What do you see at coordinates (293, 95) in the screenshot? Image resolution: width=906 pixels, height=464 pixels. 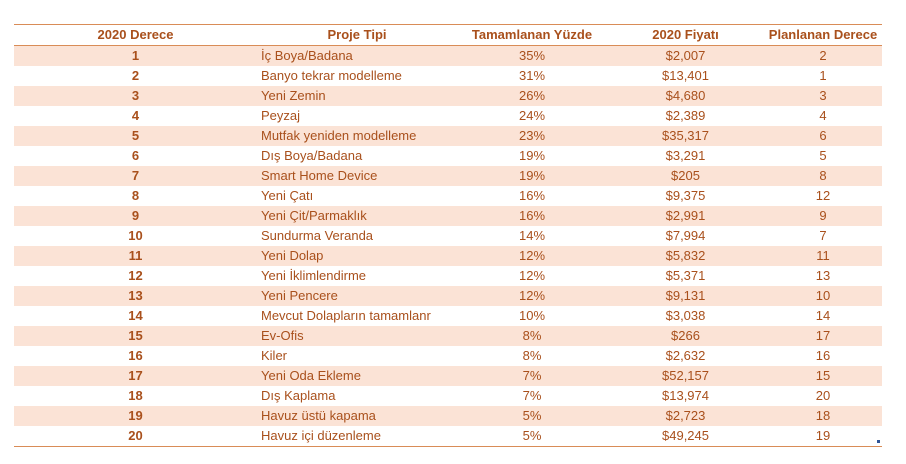 I see `cell-project: Yeni Zemin` at bounding box center [293, 95].